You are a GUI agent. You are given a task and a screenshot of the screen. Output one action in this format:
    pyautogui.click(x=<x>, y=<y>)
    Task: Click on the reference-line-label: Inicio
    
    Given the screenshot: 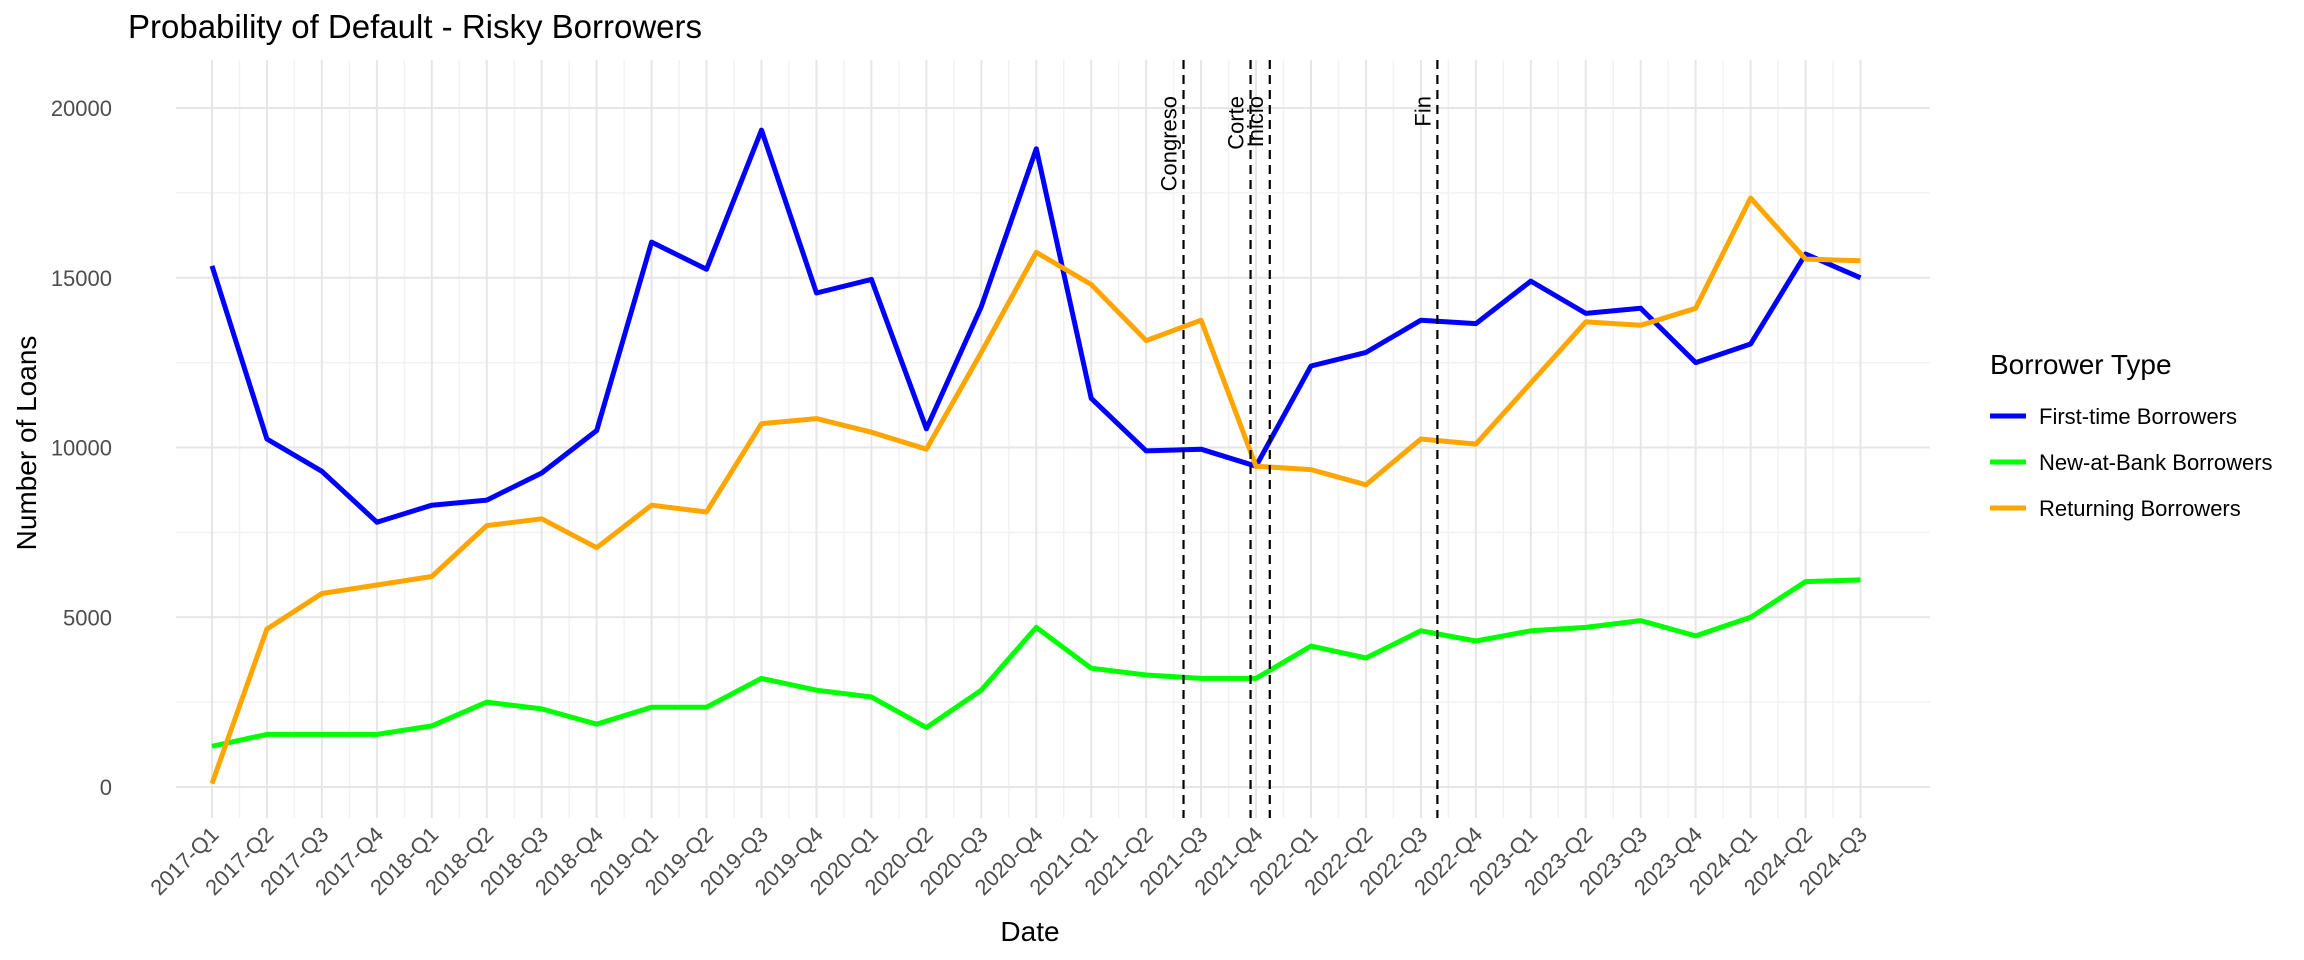 What is the action you would take?
    pyautogui.click(x=1255, y=121)
    